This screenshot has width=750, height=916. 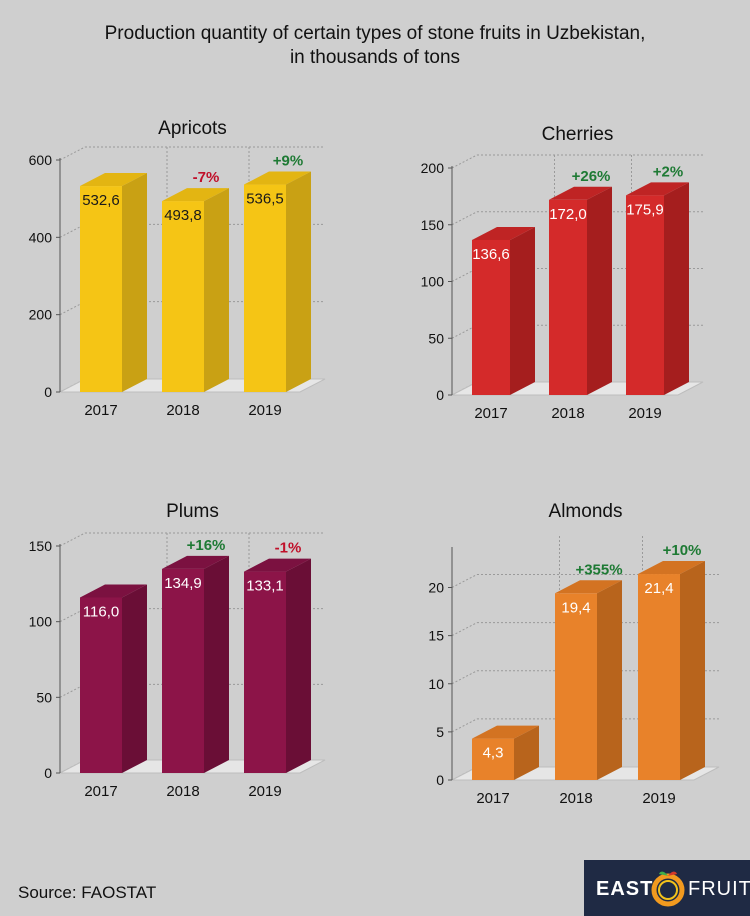 What do you see at coordinates (206, 545) in the screenshot?
I see `change-label: +16%` at bounding box center [206, 545].